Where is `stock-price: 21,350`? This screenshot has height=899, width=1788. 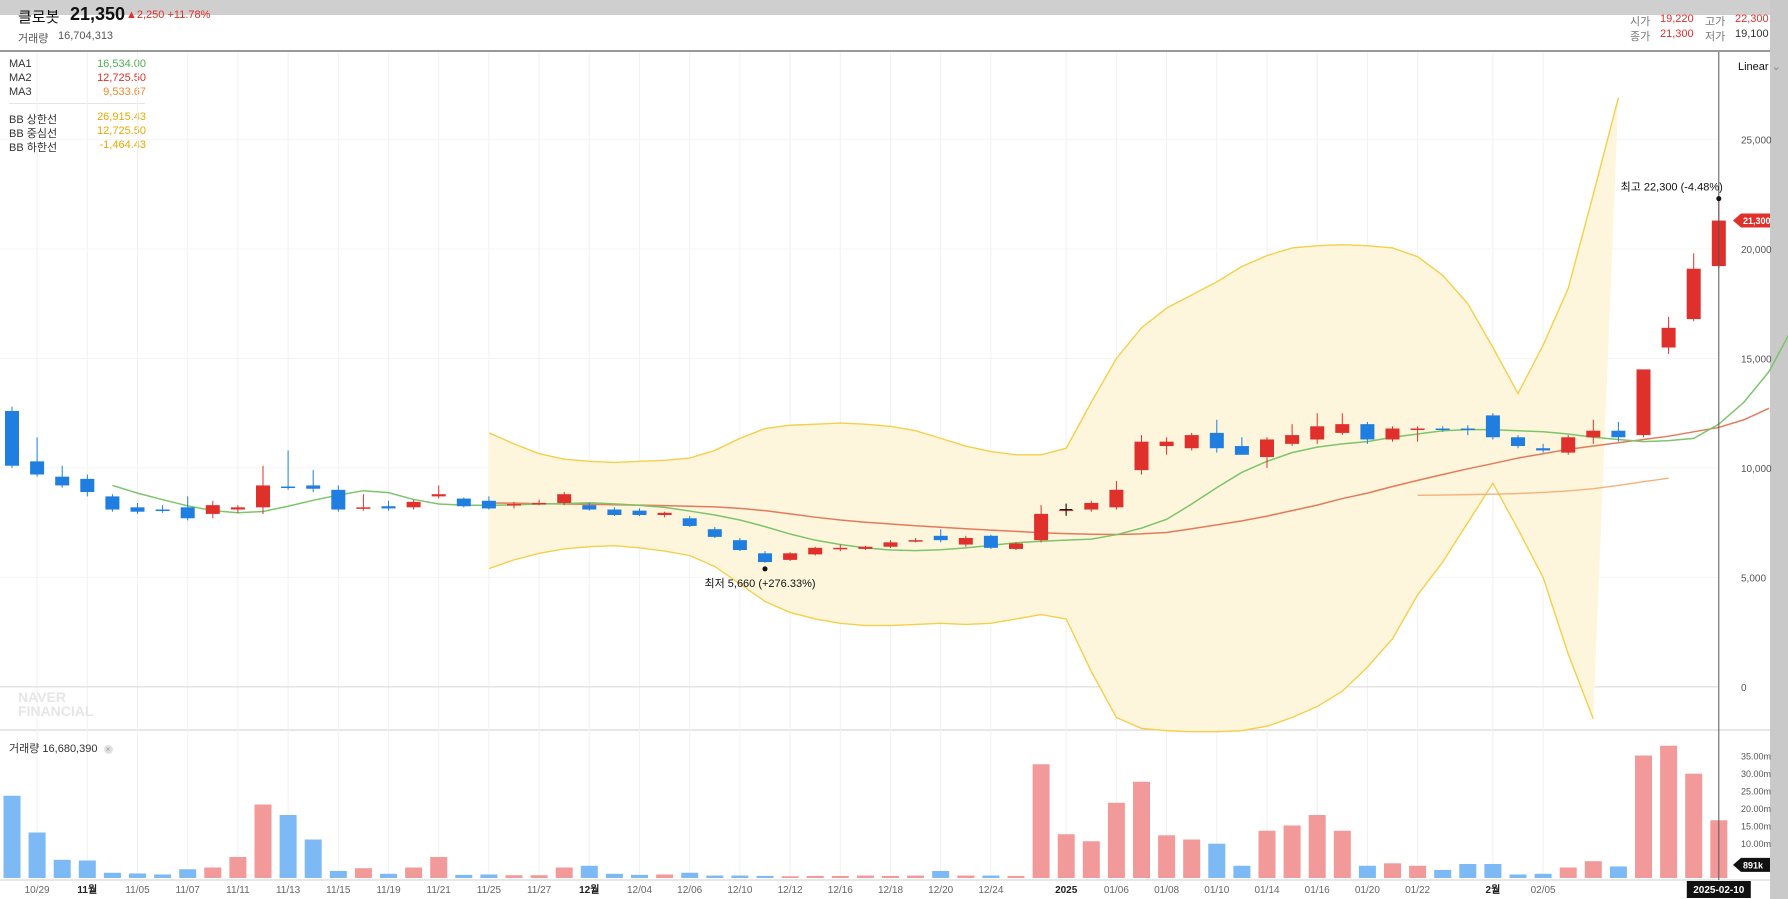 stock-price: 21,350 is located at coordinates (98, 14).